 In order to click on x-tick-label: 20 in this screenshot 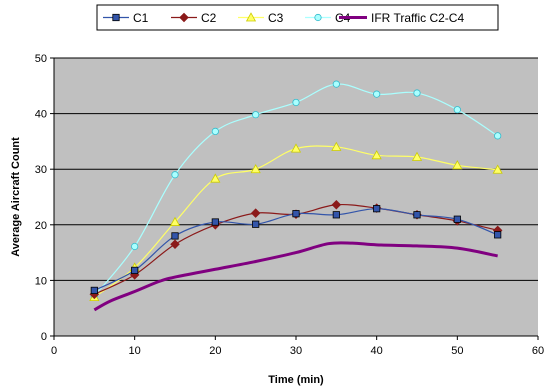, I will do `click(215, 351)`.